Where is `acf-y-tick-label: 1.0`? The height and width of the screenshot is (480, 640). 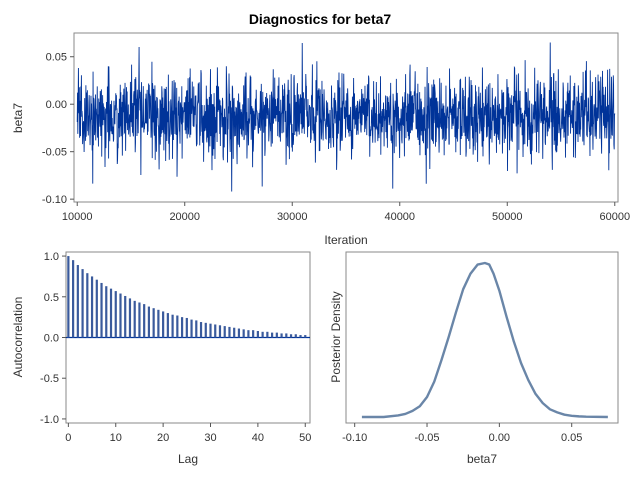
acf-y-tick-label: 1.0 is located at coordinates (51, 257).